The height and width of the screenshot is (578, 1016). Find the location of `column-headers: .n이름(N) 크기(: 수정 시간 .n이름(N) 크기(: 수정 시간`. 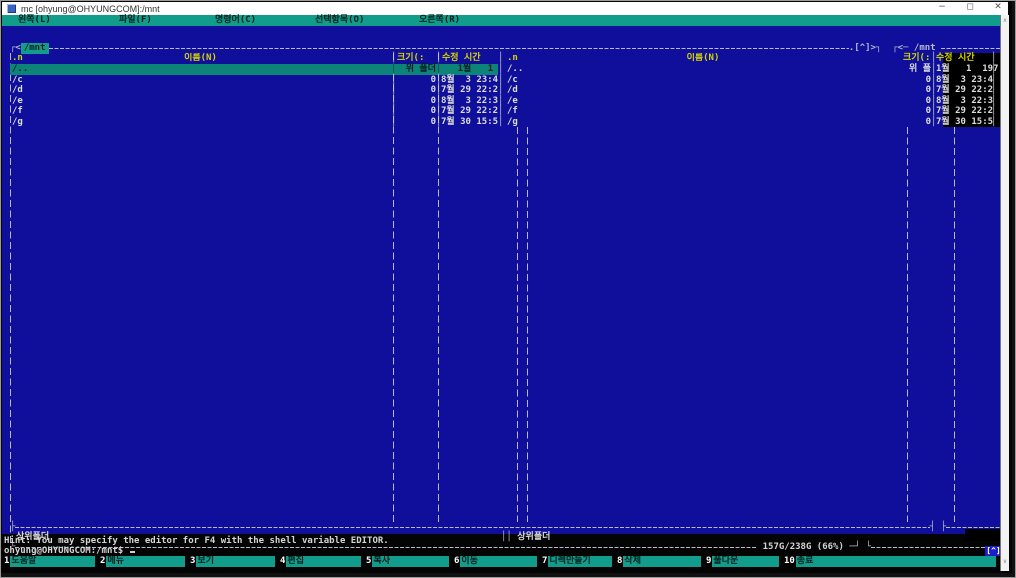

column-headers: .n이름(N) 크기(: 수정 시간 .n이름(N) 크기(: 수정 시간 is located at coordinates (505, 58).